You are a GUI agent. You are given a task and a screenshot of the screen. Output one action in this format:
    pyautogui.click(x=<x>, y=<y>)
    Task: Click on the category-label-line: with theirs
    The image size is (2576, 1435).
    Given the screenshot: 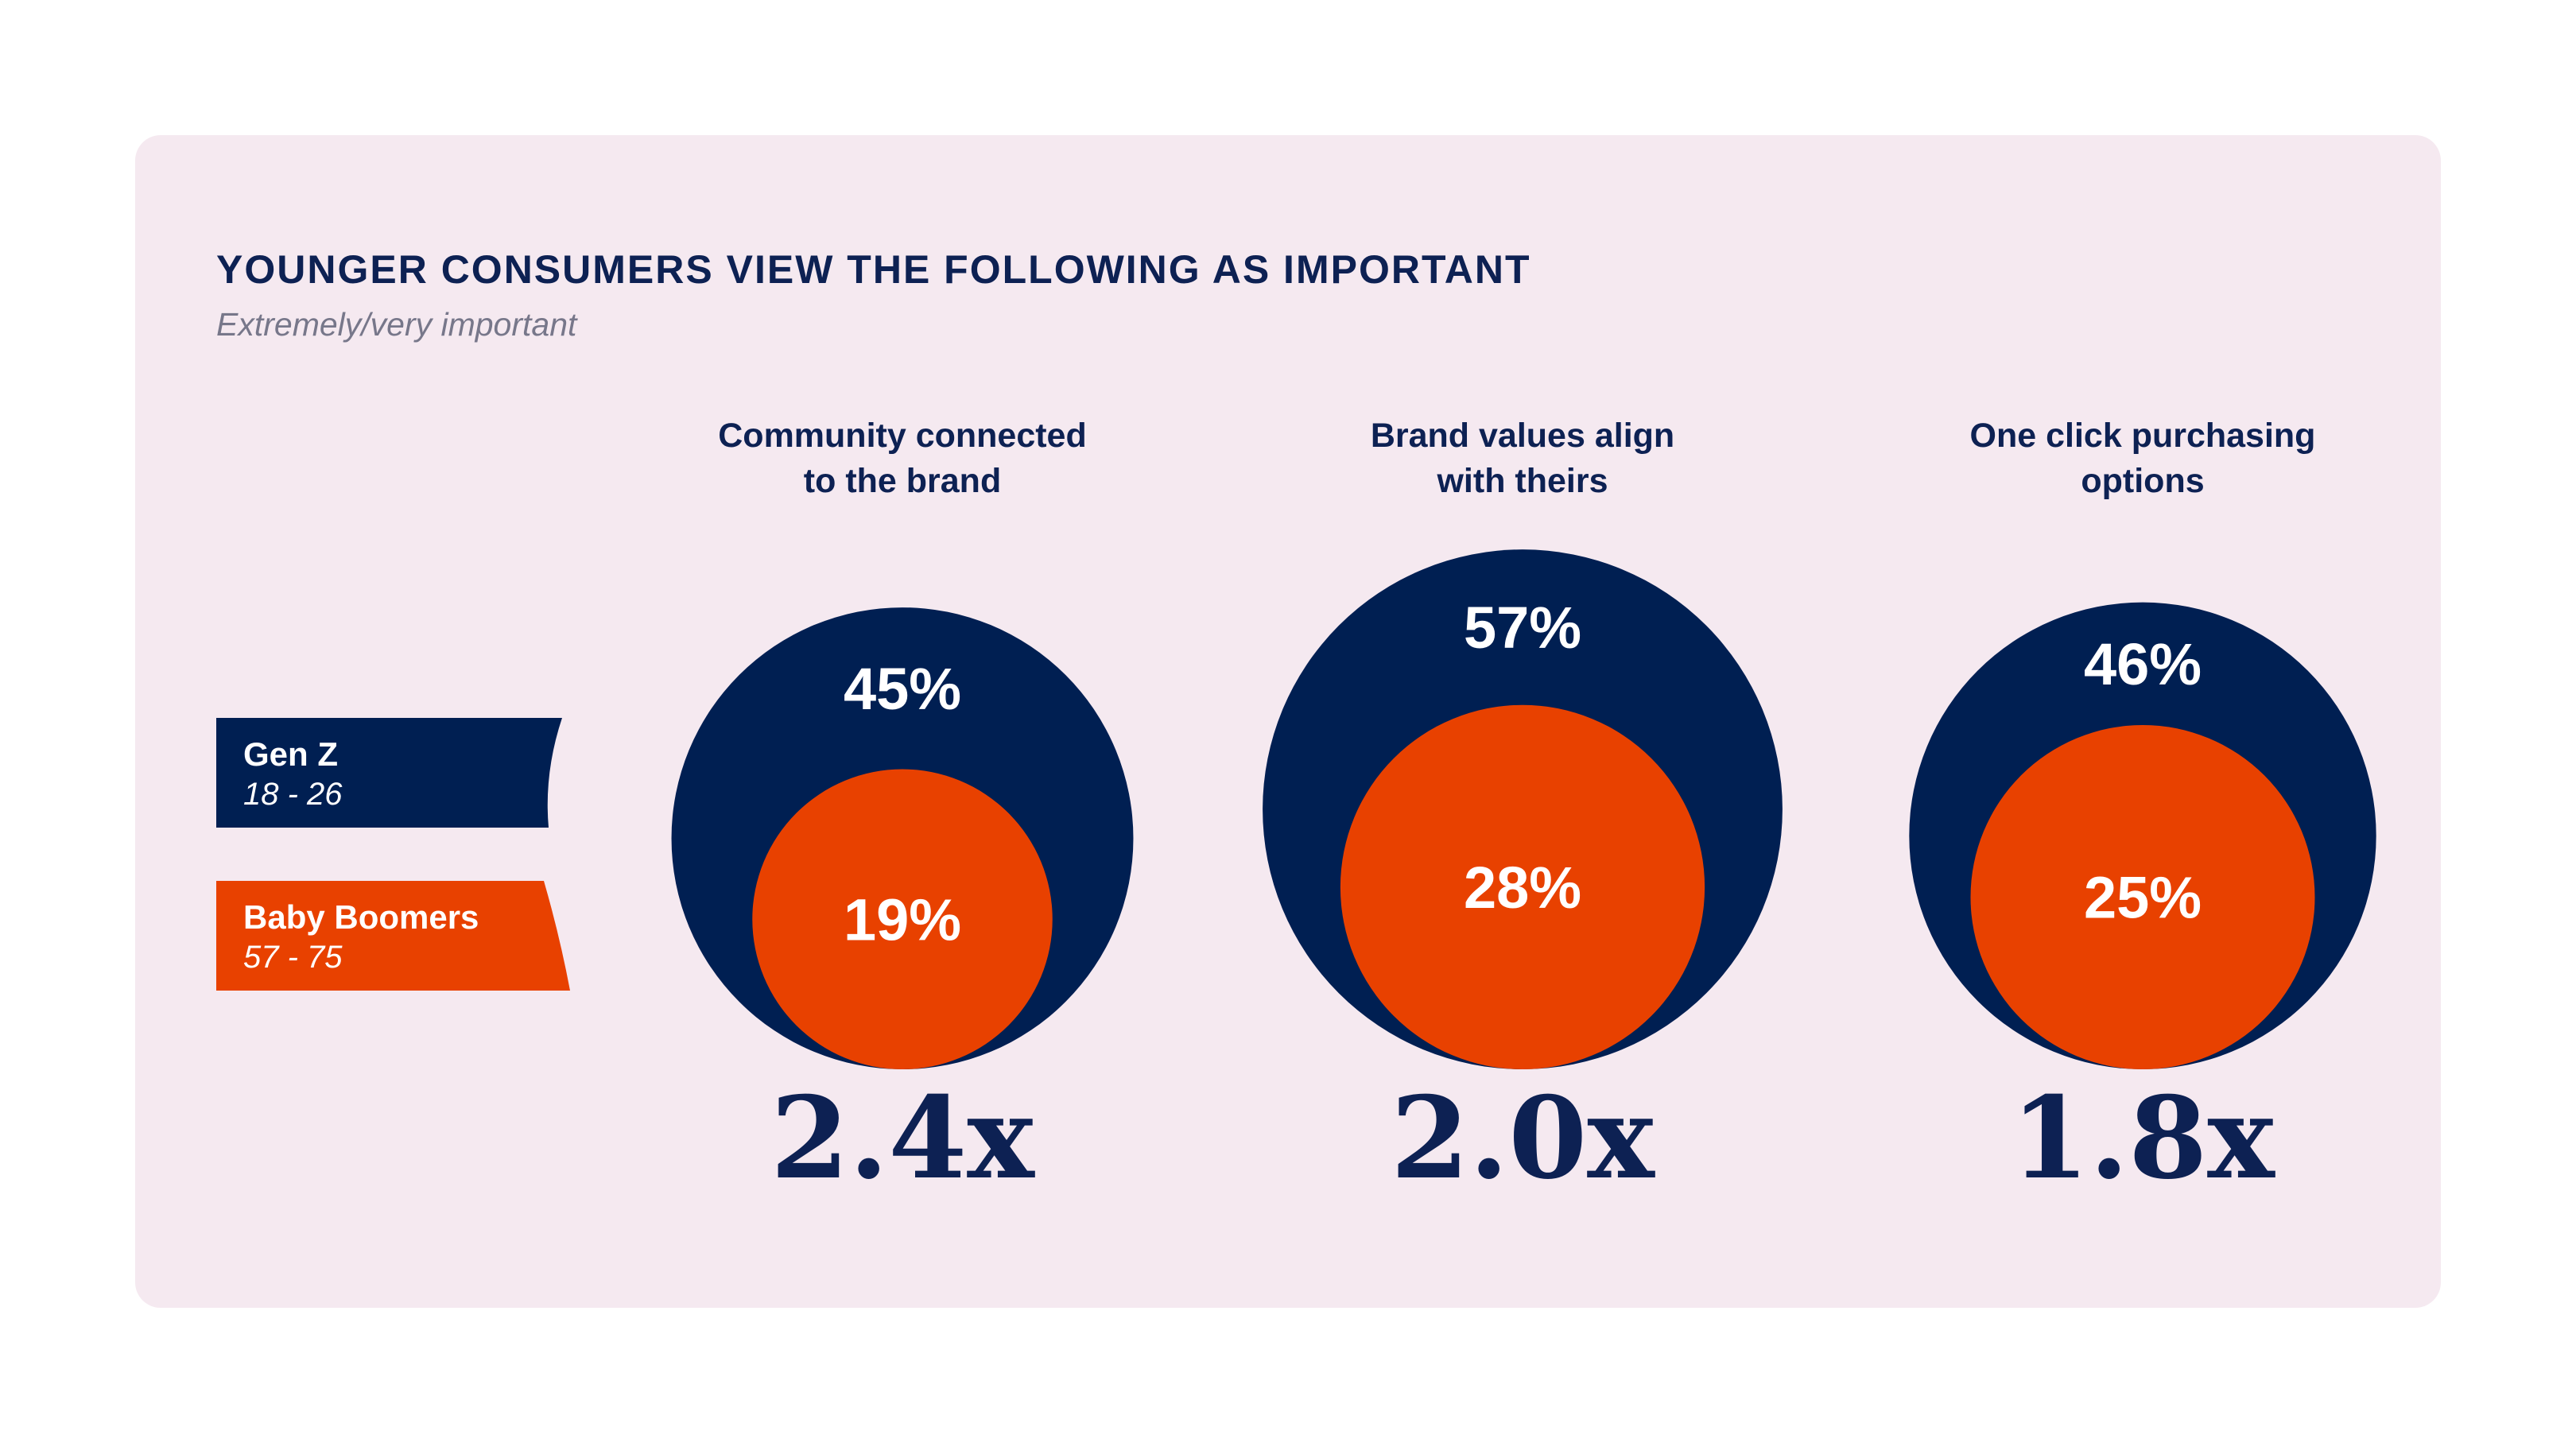 What is the action you would take?
    pyautogui.click(x=1523, y=481)
    